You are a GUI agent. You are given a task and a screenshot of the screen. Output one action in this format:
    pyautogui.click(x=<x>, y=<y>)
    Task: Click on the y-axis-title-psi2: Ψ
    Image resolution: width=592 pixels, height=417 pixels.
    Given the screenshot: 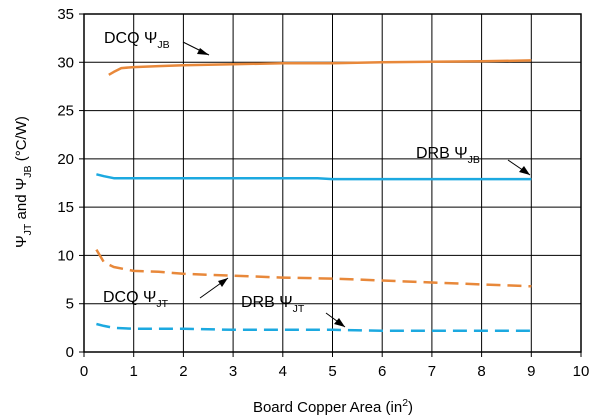 What is the action you would take?
    pyautogui.click(x=21, y=184)
    